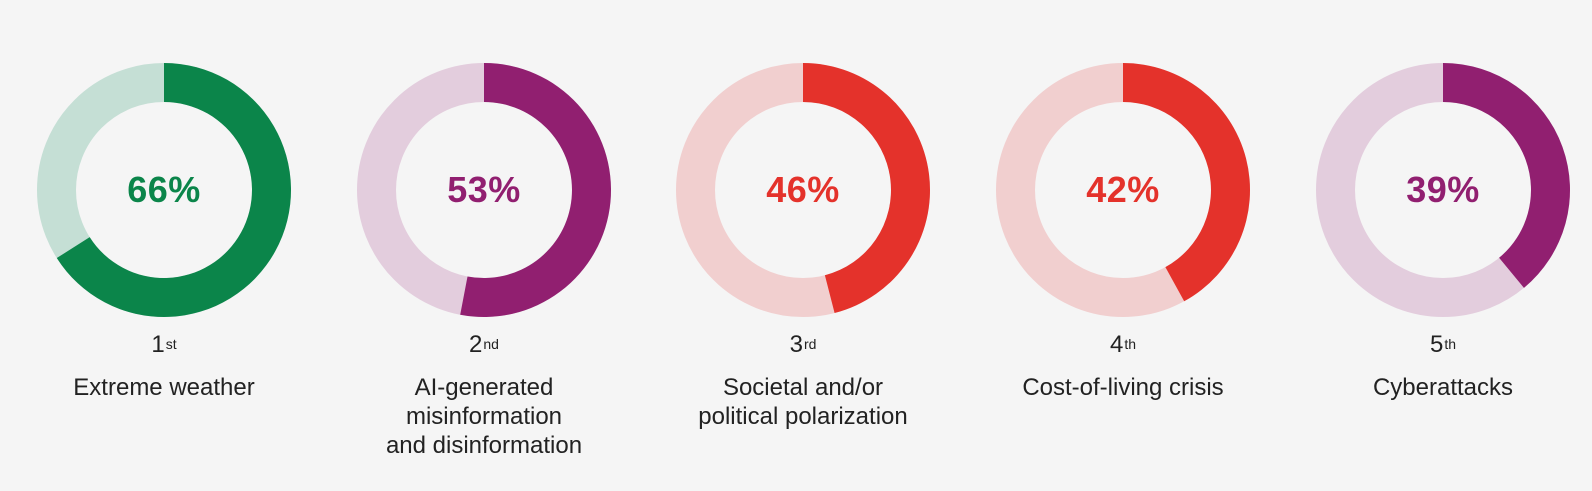  I want to click on rank-suffix-2: nd, so click(491, 344).